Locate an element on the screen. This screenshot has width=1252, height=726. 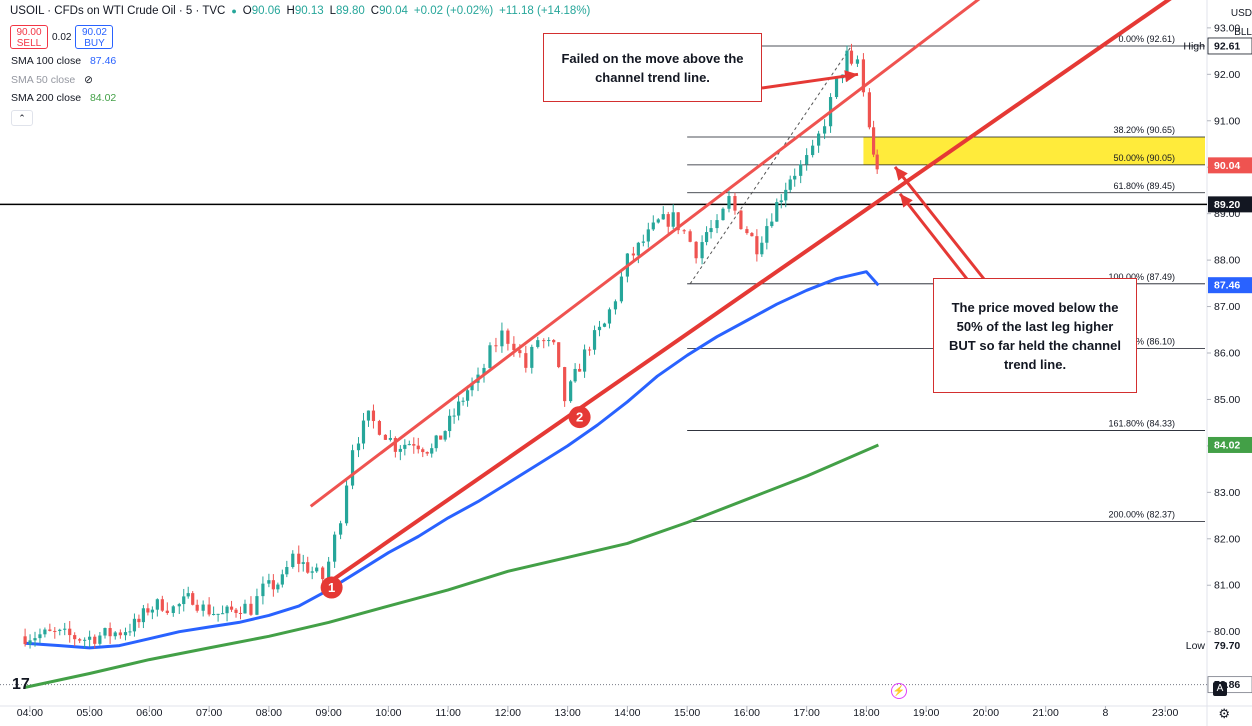
y-tick-label: 82.00 is located at coordinates (1227, 539).